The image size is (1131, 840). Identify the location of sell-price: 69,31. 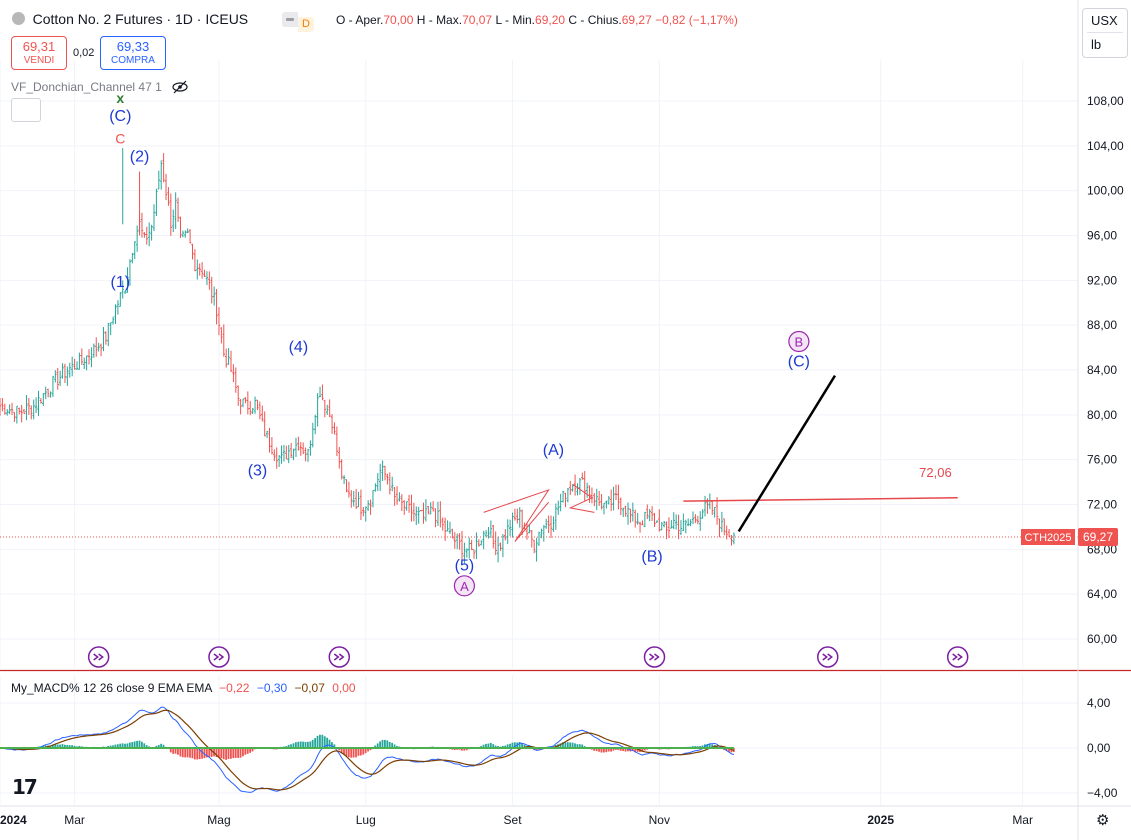
(39, 46).